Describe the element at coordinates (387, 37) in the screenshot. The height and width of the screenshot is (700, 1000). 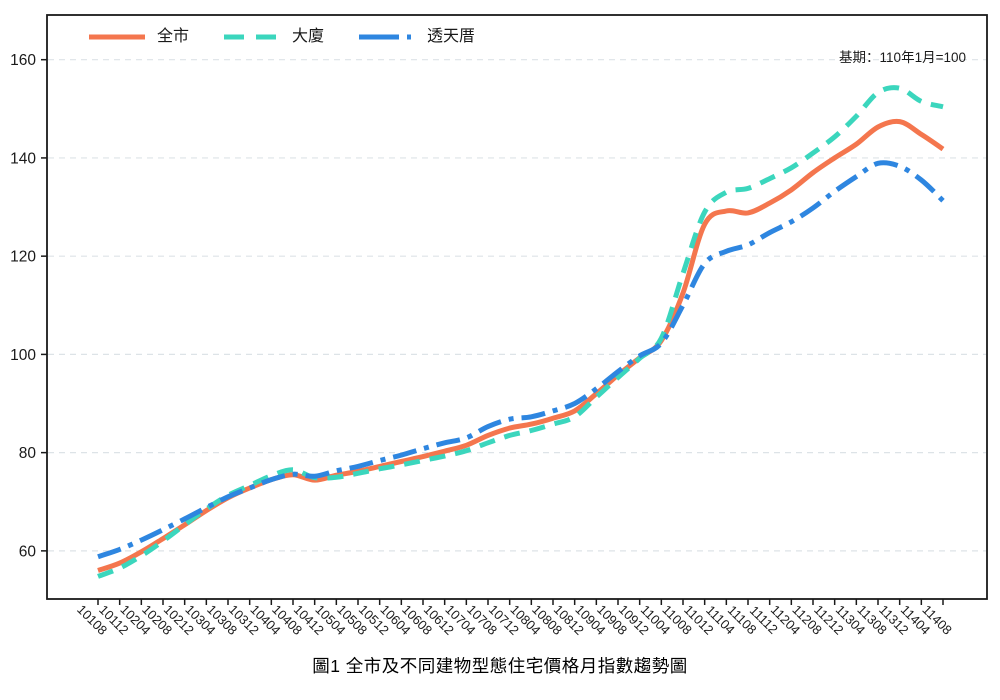
I see `townhouse-line-swatch` at that location.